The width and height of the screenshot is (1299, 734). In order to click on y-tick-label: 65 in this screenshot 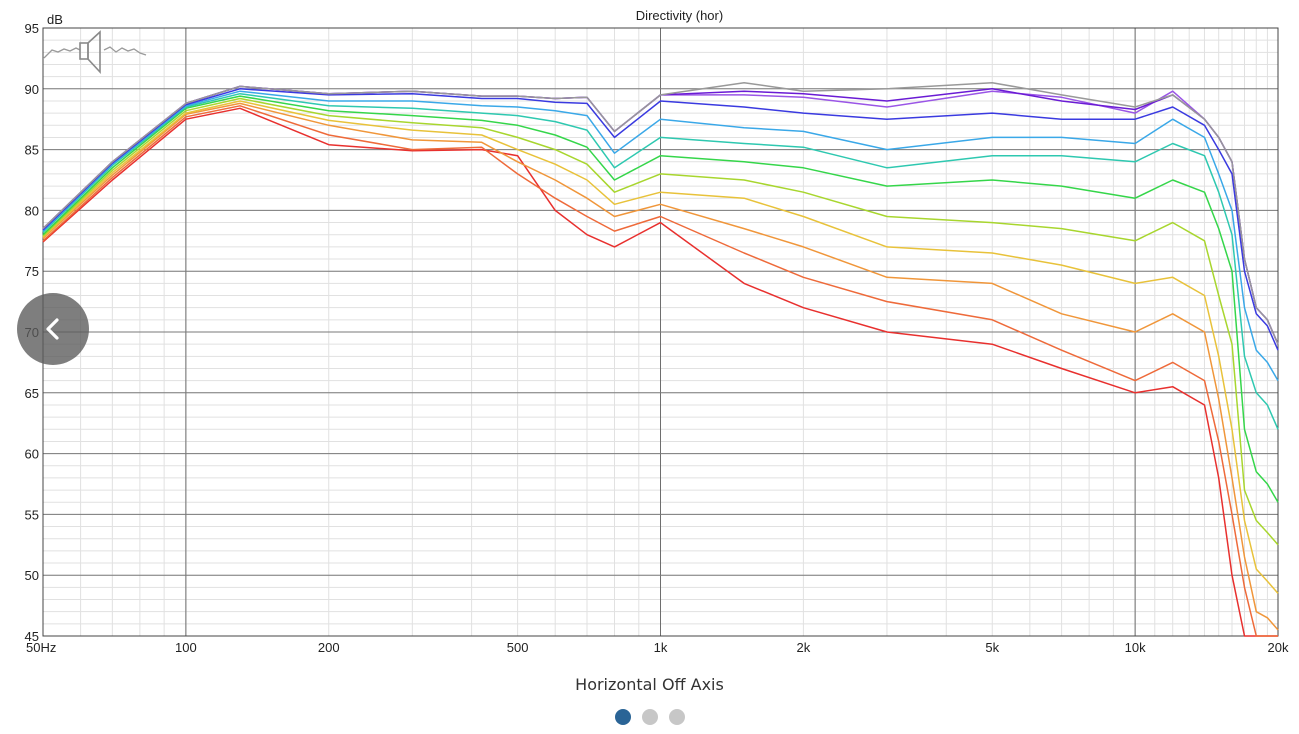, I will do `click(32, 393)`.